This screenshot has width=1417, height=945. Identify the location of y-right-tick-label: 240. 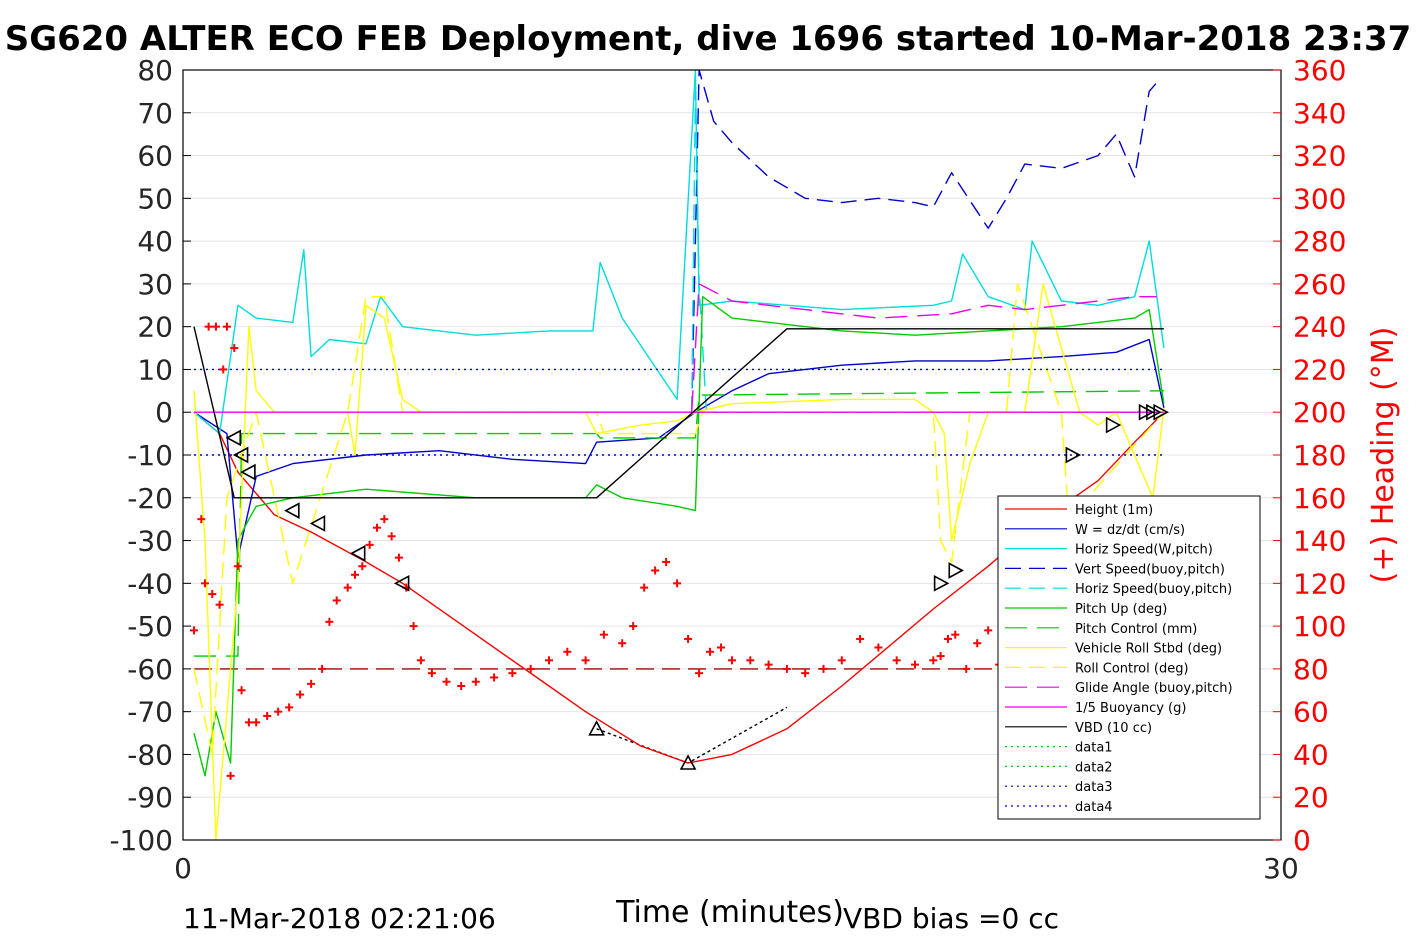
(1319, 327).